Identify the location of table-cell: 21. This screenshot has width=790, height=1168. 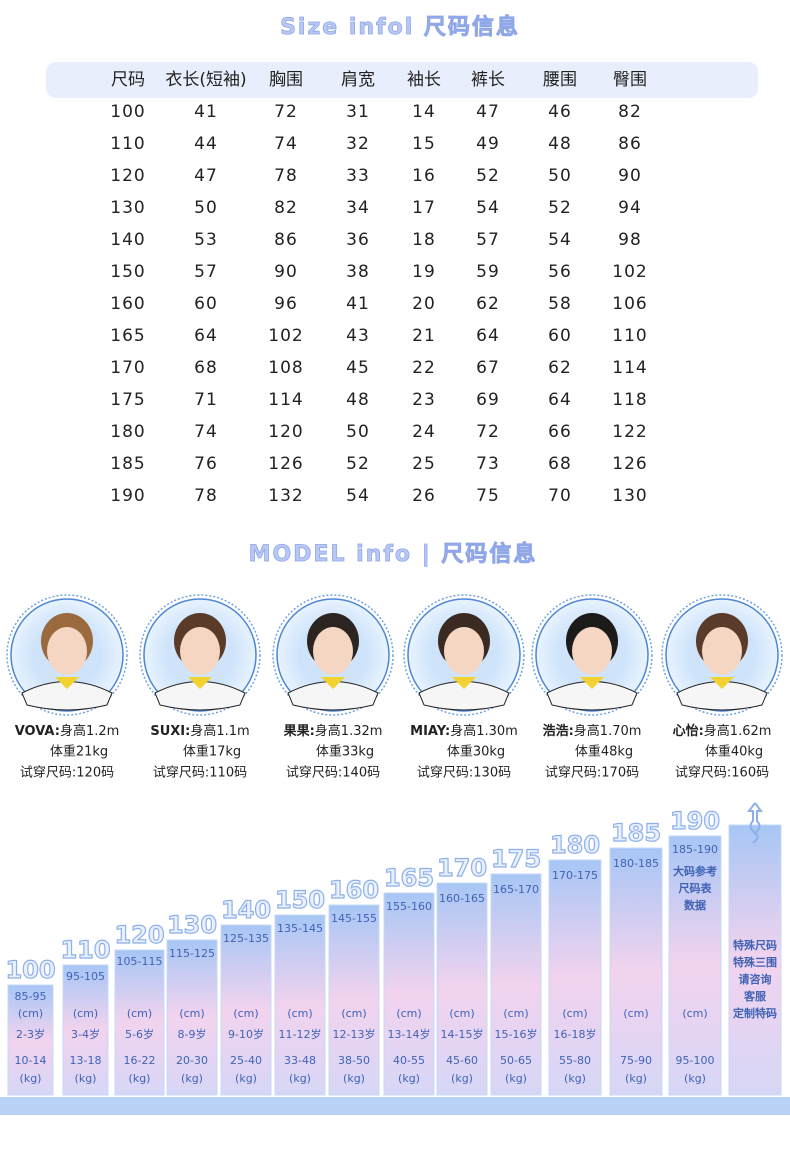
(424, 336).